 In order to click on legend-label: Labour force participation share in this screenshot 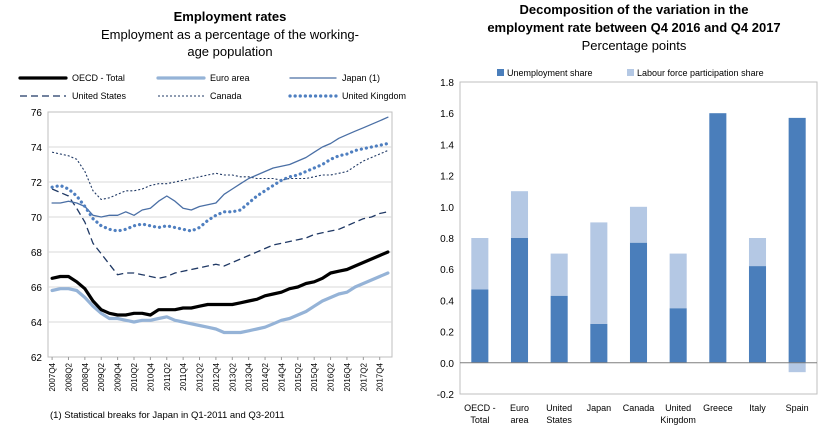, I will do `click(700, 73)`.